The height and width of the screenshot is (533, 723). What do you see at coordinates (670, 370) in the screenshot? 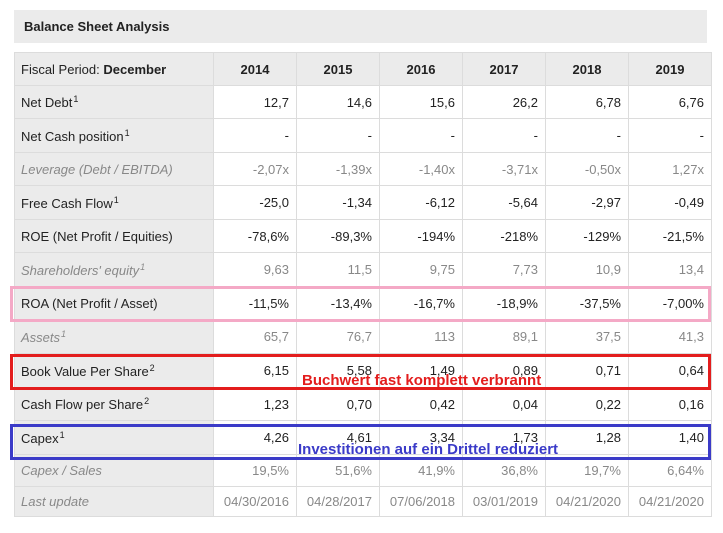
I see `table-cell: 0,64` at bounding box center [670, 370].